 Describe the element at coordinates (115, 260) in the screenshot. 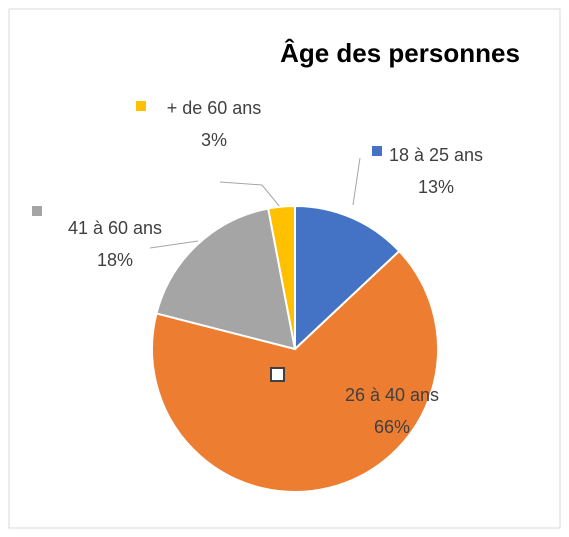

I see `data-label-value: 18%` at that location.